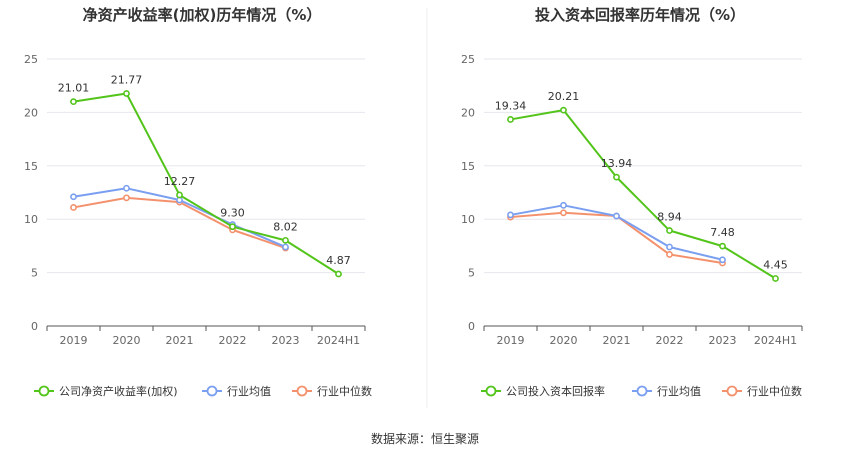 This screenshot has width=850, height=459. I want to click on chart-1-x-tick-label: 2019, so click(511, 340).